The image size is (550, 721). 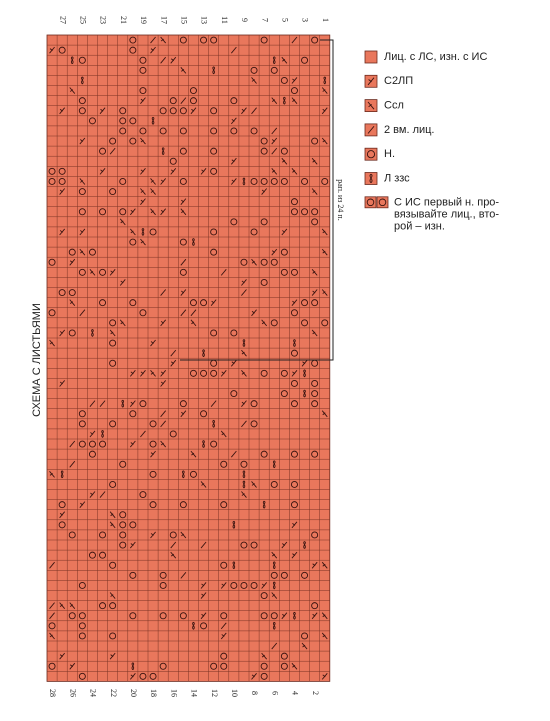 I want to click on column-number: 2, so click(x=315, y=693).